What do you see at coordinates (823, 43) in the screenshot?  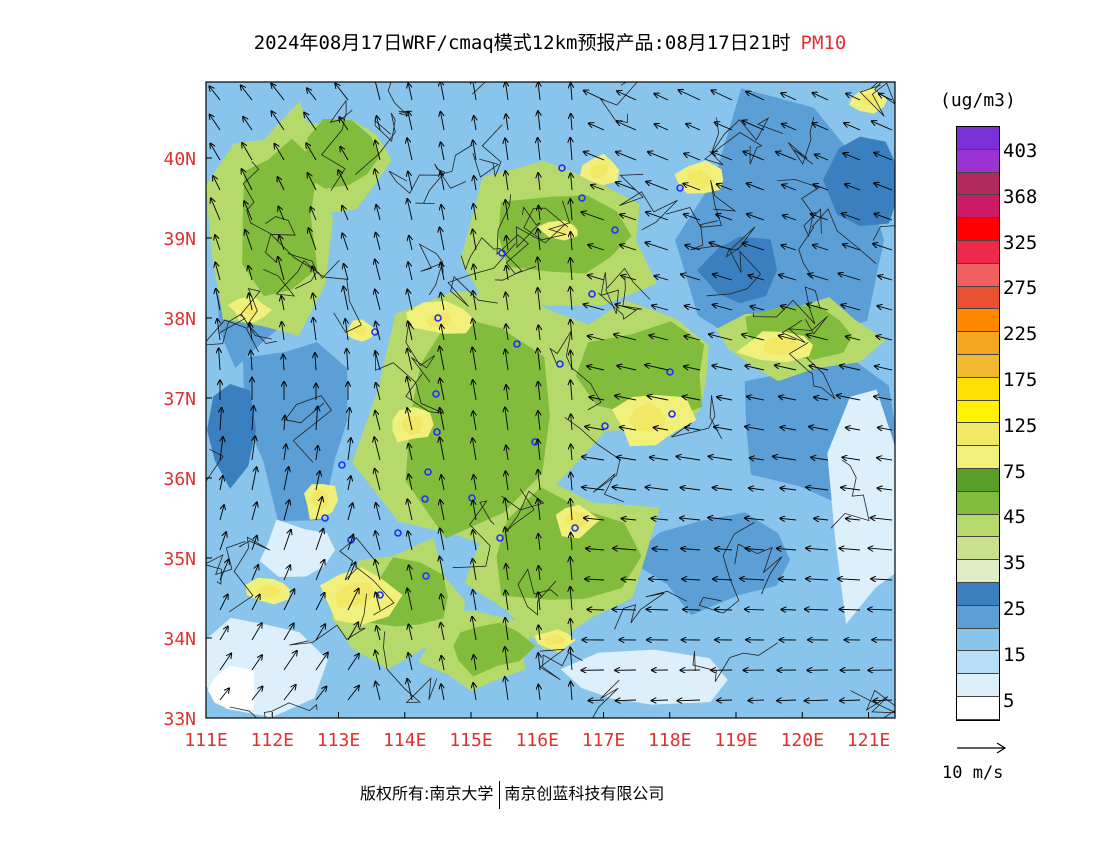 I see `variable-name: PM10` at bounding box center [823, 43].